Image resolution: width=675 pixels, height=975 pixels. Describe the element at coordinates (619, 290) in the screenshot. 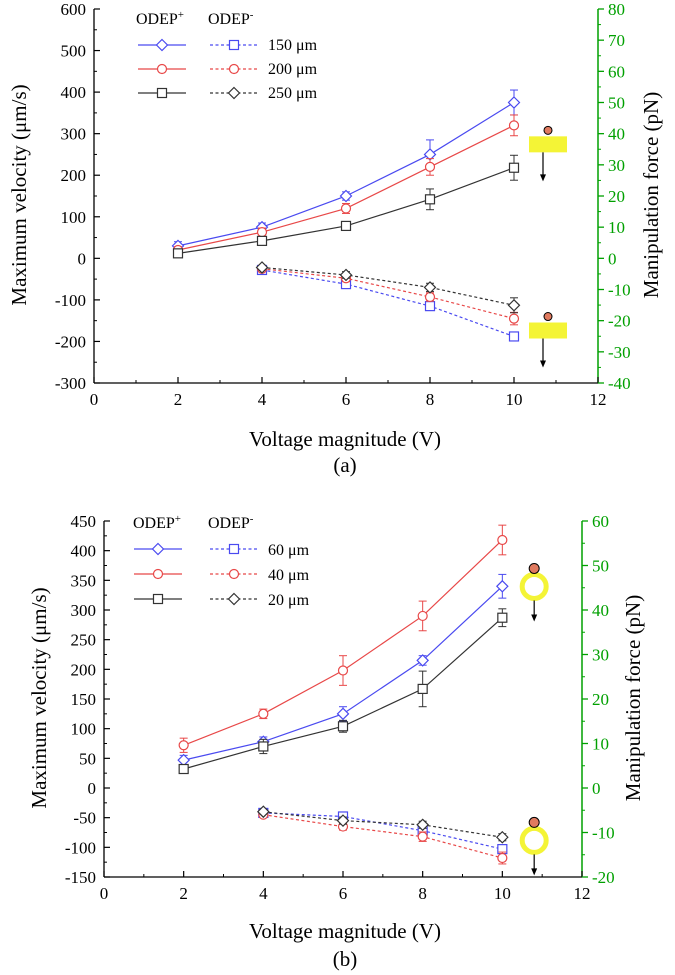

I see `y2-tick-label: -10` at that location.